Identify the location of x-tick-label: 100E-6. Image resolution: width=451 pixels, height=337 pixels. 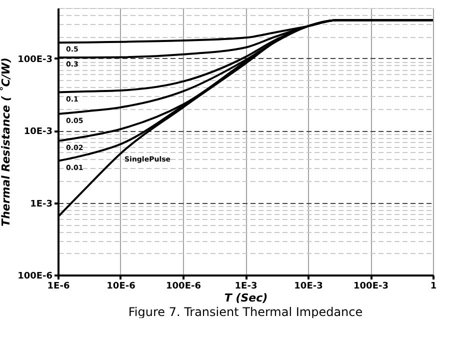
(183, 287).